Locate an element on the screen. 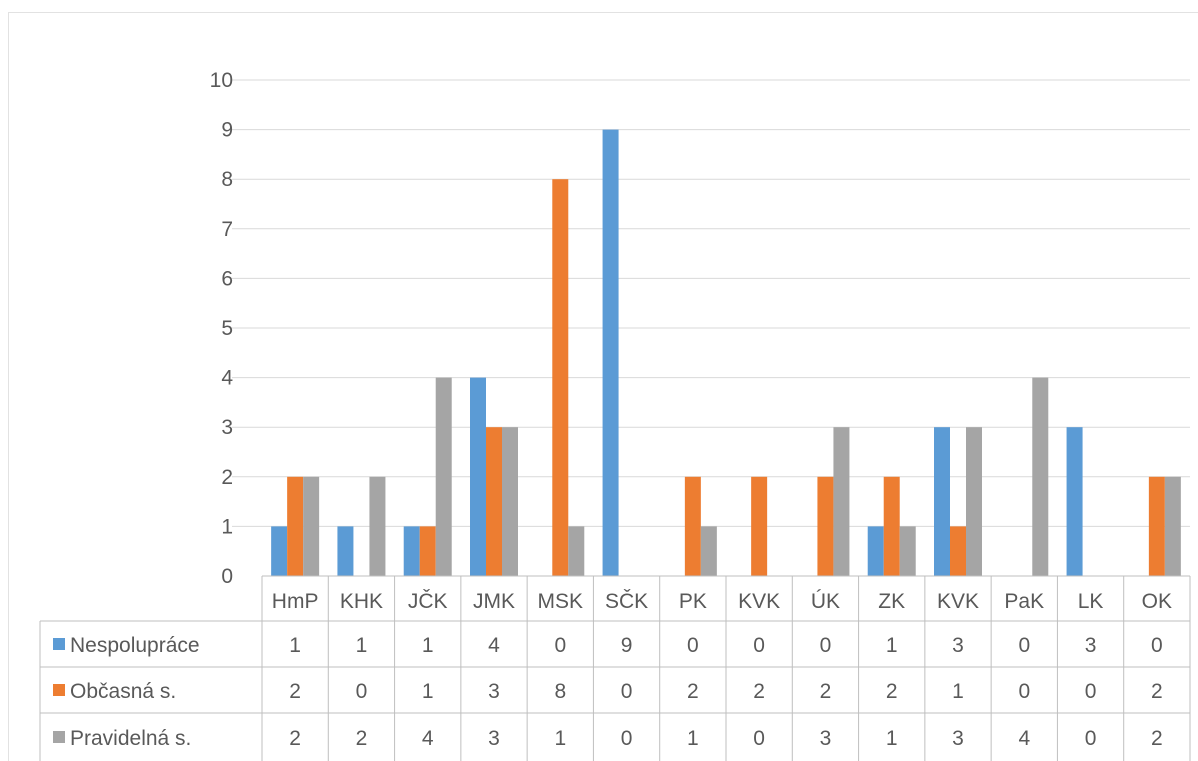  category-label: JMK is located at coordinates (494, 601).